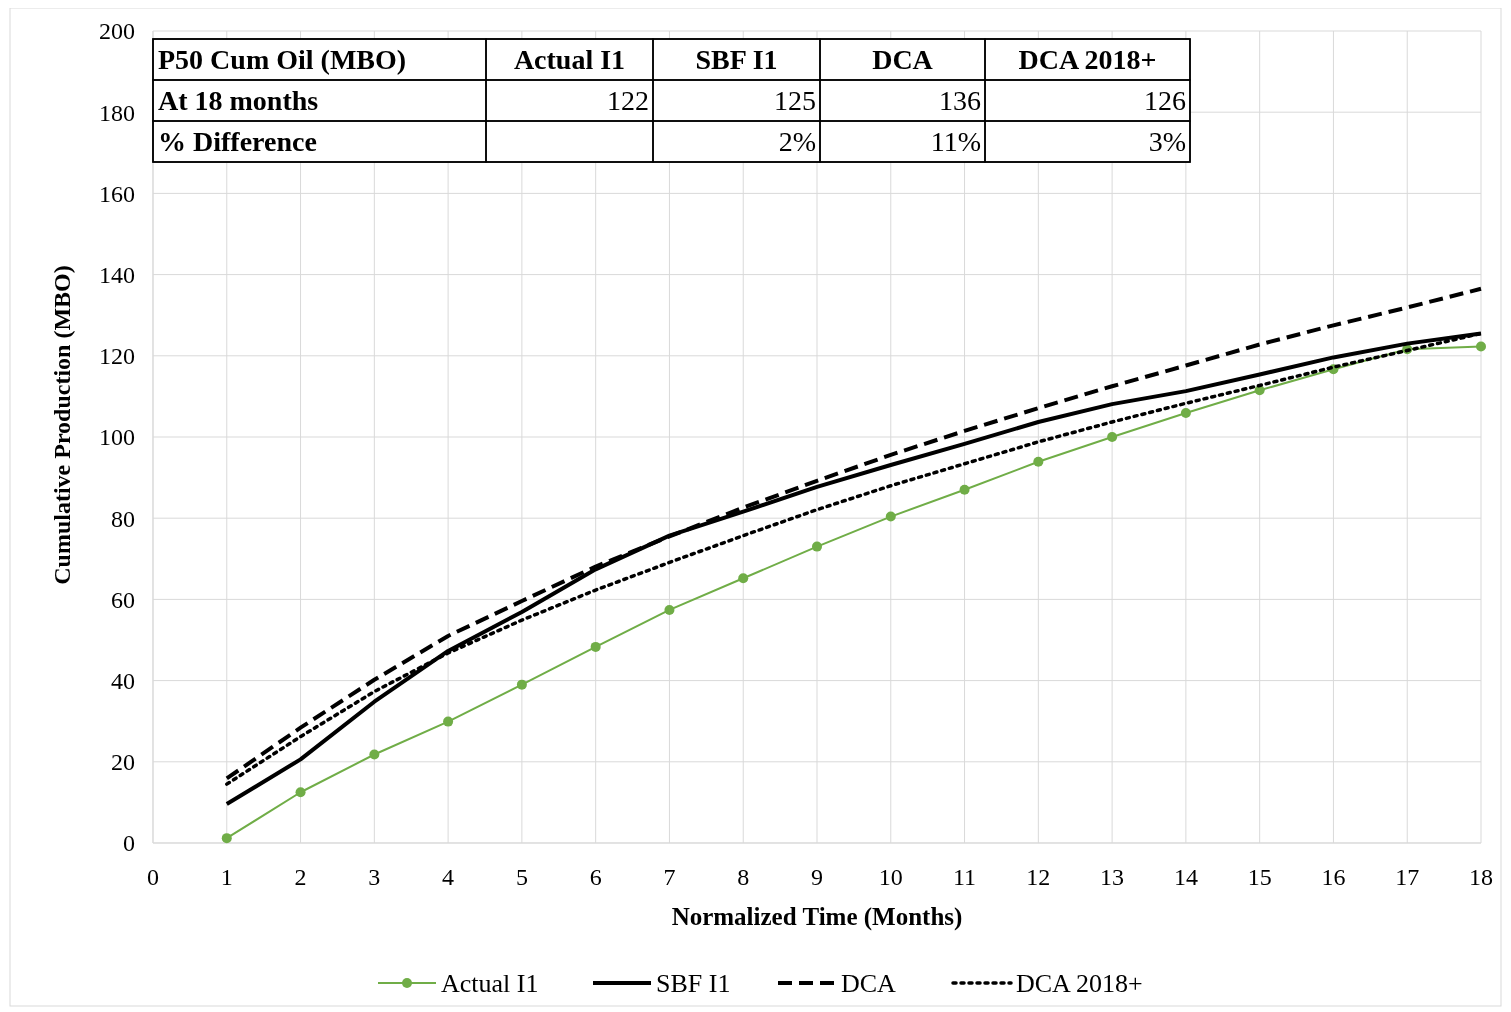 The width and height of the screenshot is (1511, 1012). Describe the element at coordinates (238, 101) in the screenshot. I see `annotation: At 18 months` at that location.